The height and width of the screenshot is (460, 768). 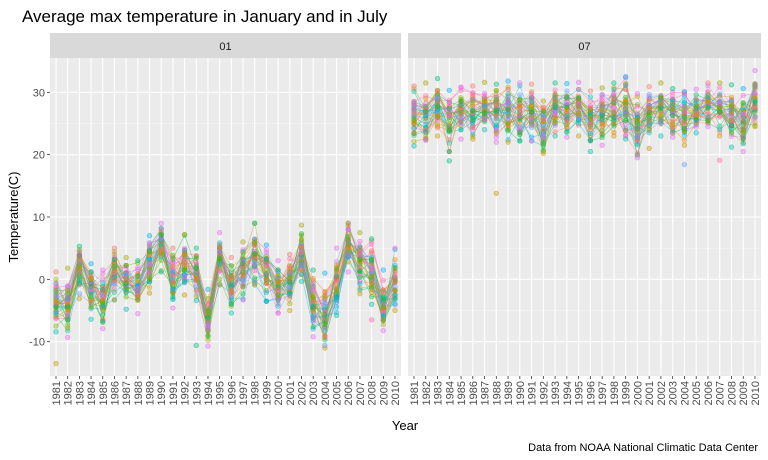 What do you see at coordinates (497, 393) in the screenshot?
I see `x-tick-label: 1988` at bounding box center [497, 393].